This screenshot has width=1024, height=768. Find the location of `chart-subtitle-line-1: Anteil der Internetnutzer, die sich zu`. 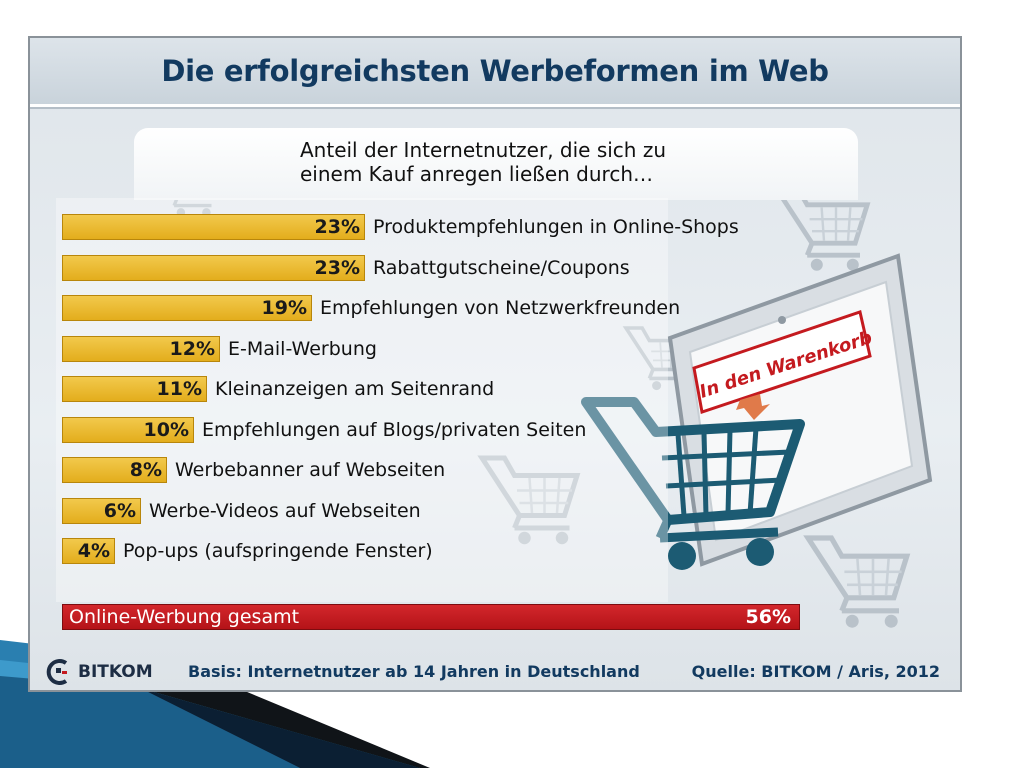

chart-subtitle-line-1: Anteil der Internetnutzer, die sich zu is located at coordinates (483, 150).